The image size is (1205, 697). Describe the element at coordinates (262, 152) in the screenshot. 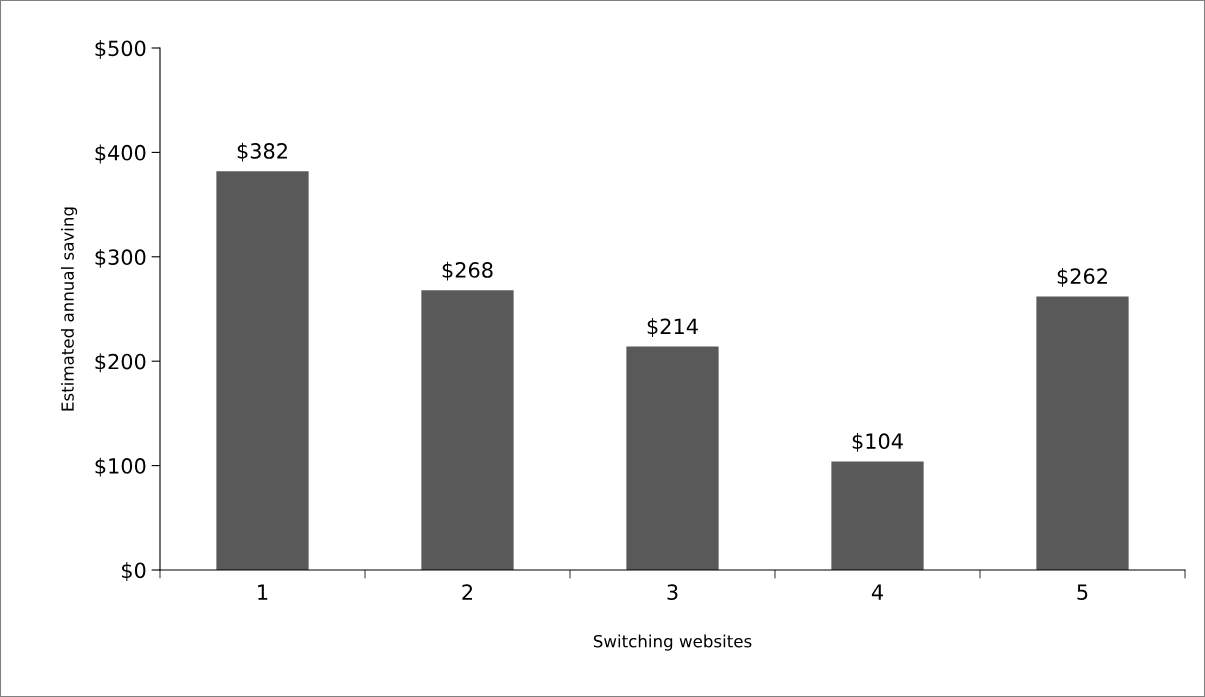

I see `data-label: $382` at that location.